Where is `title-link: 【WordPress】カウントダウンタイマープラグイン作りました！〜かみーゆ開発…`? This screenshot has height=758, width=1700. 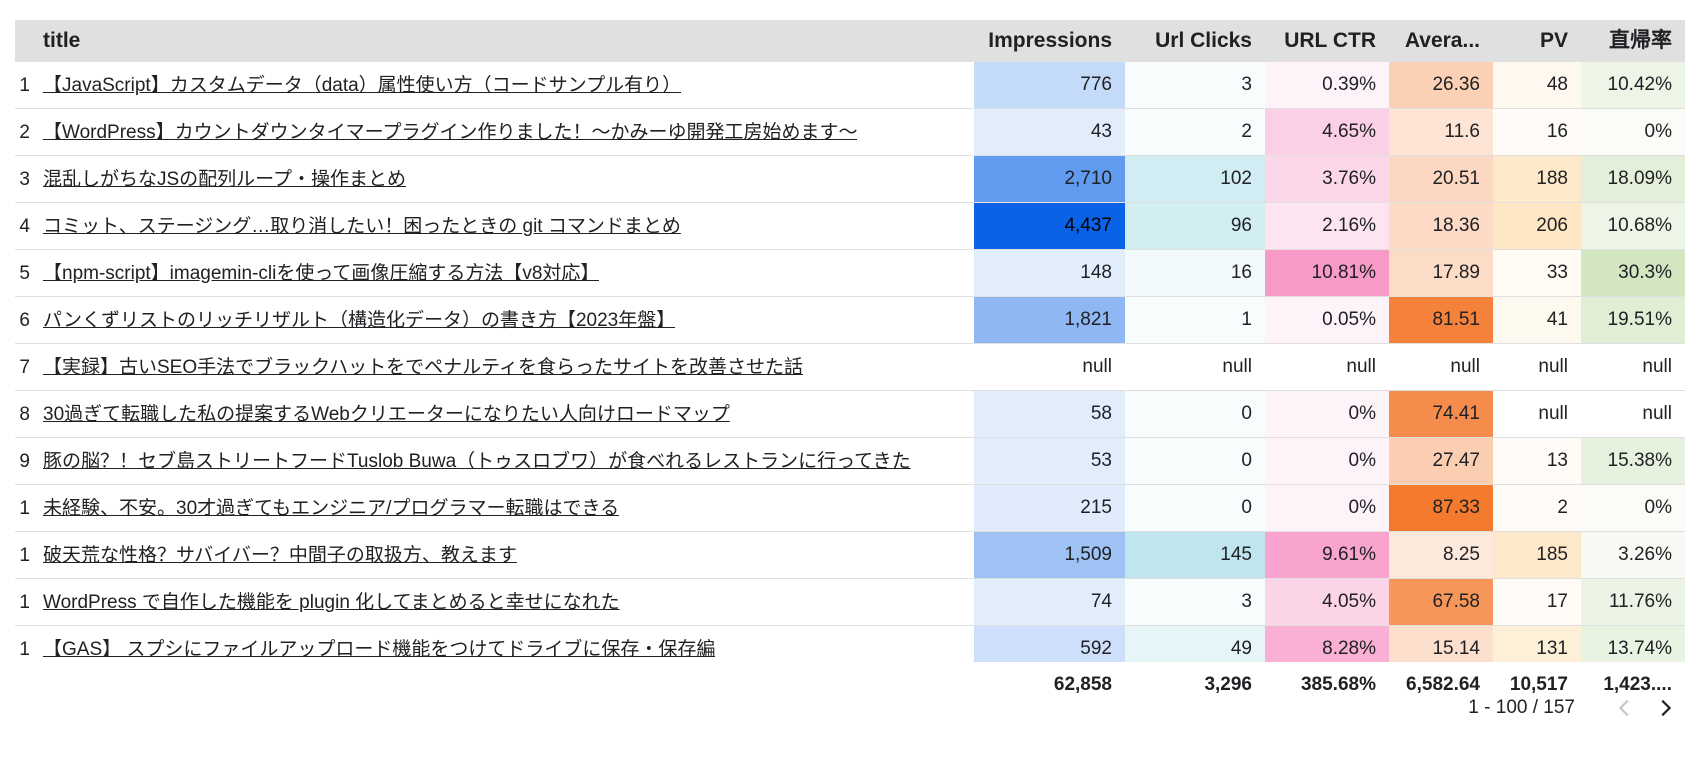 title-link: 【WordPress】カウントダウンタイマープラグイン作りました！〜かみーゆ開発… is located at coordinates (450, 132).